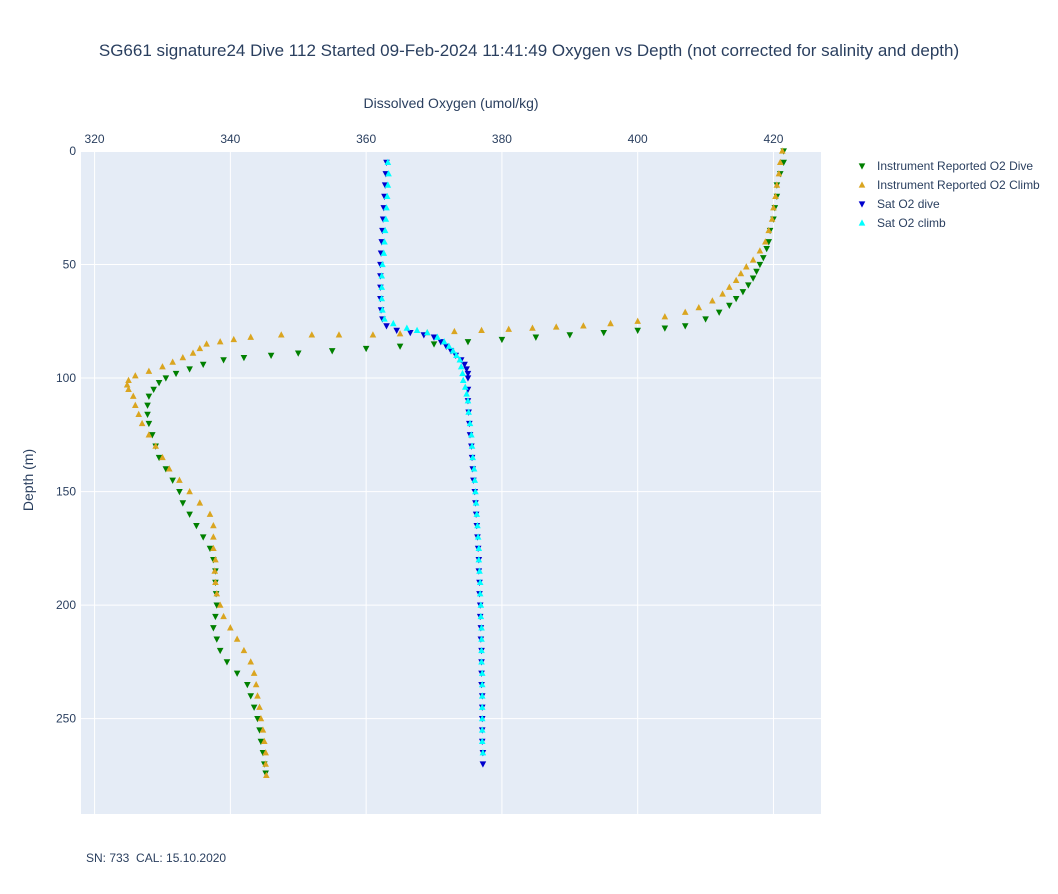  What do you see at coordinates (66, 378) in the screenshot?
I see `y-tick-label: 100` at bounding box center [66, 378].